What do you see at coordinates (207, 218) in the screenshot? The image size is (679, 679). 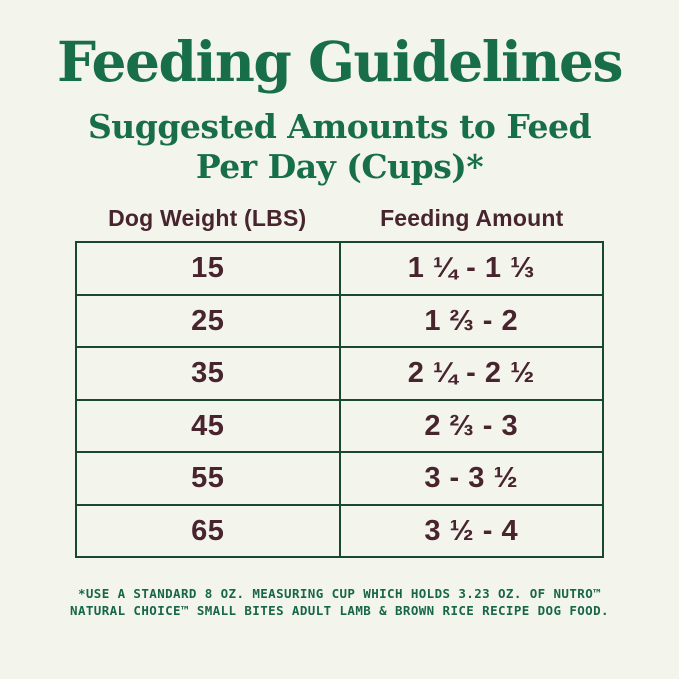 I see `column-header-dog-weight: Dog Weight (LBS)` at bounding box center [207, 218].